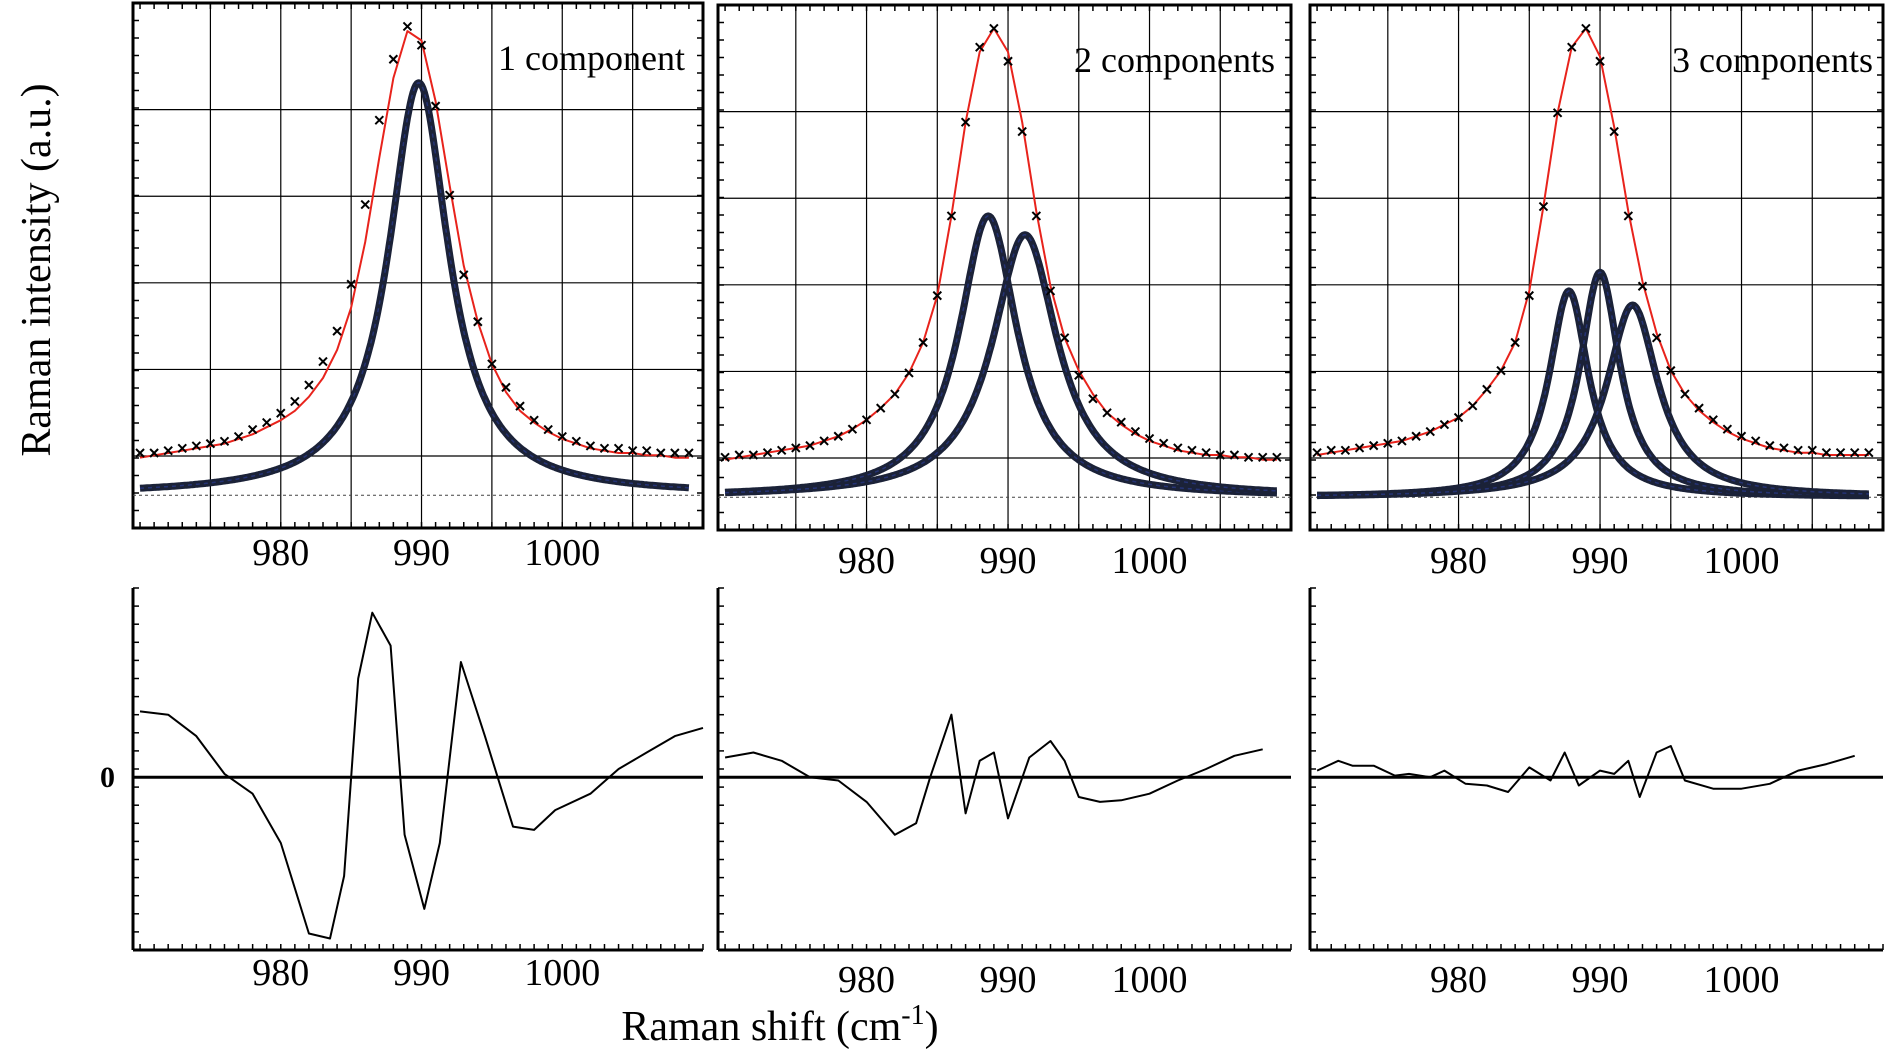 The image size is (1894, 1051). Describe the element at coordinates (107, 777) in the screenshot. I see `residual-zero-label: 0` at that location.